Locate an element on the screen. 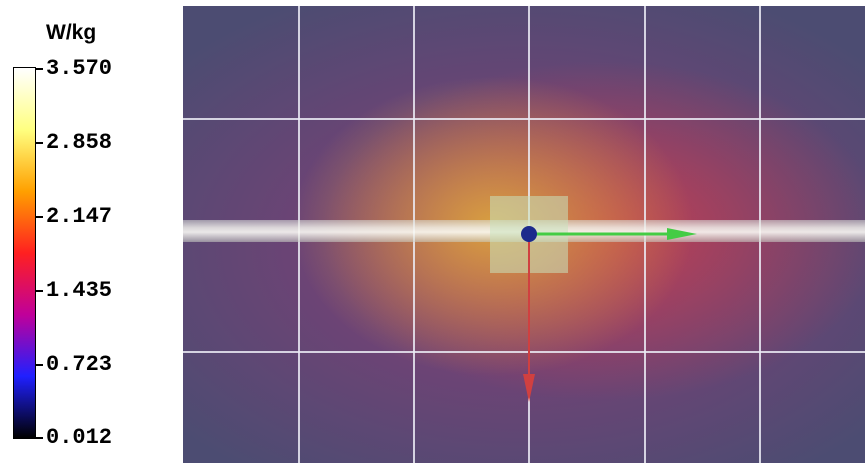 Image resolution: width=865 pixels, height=463 pixels. legend-tick-label: 0.012 is located at coordinates (79, 437).